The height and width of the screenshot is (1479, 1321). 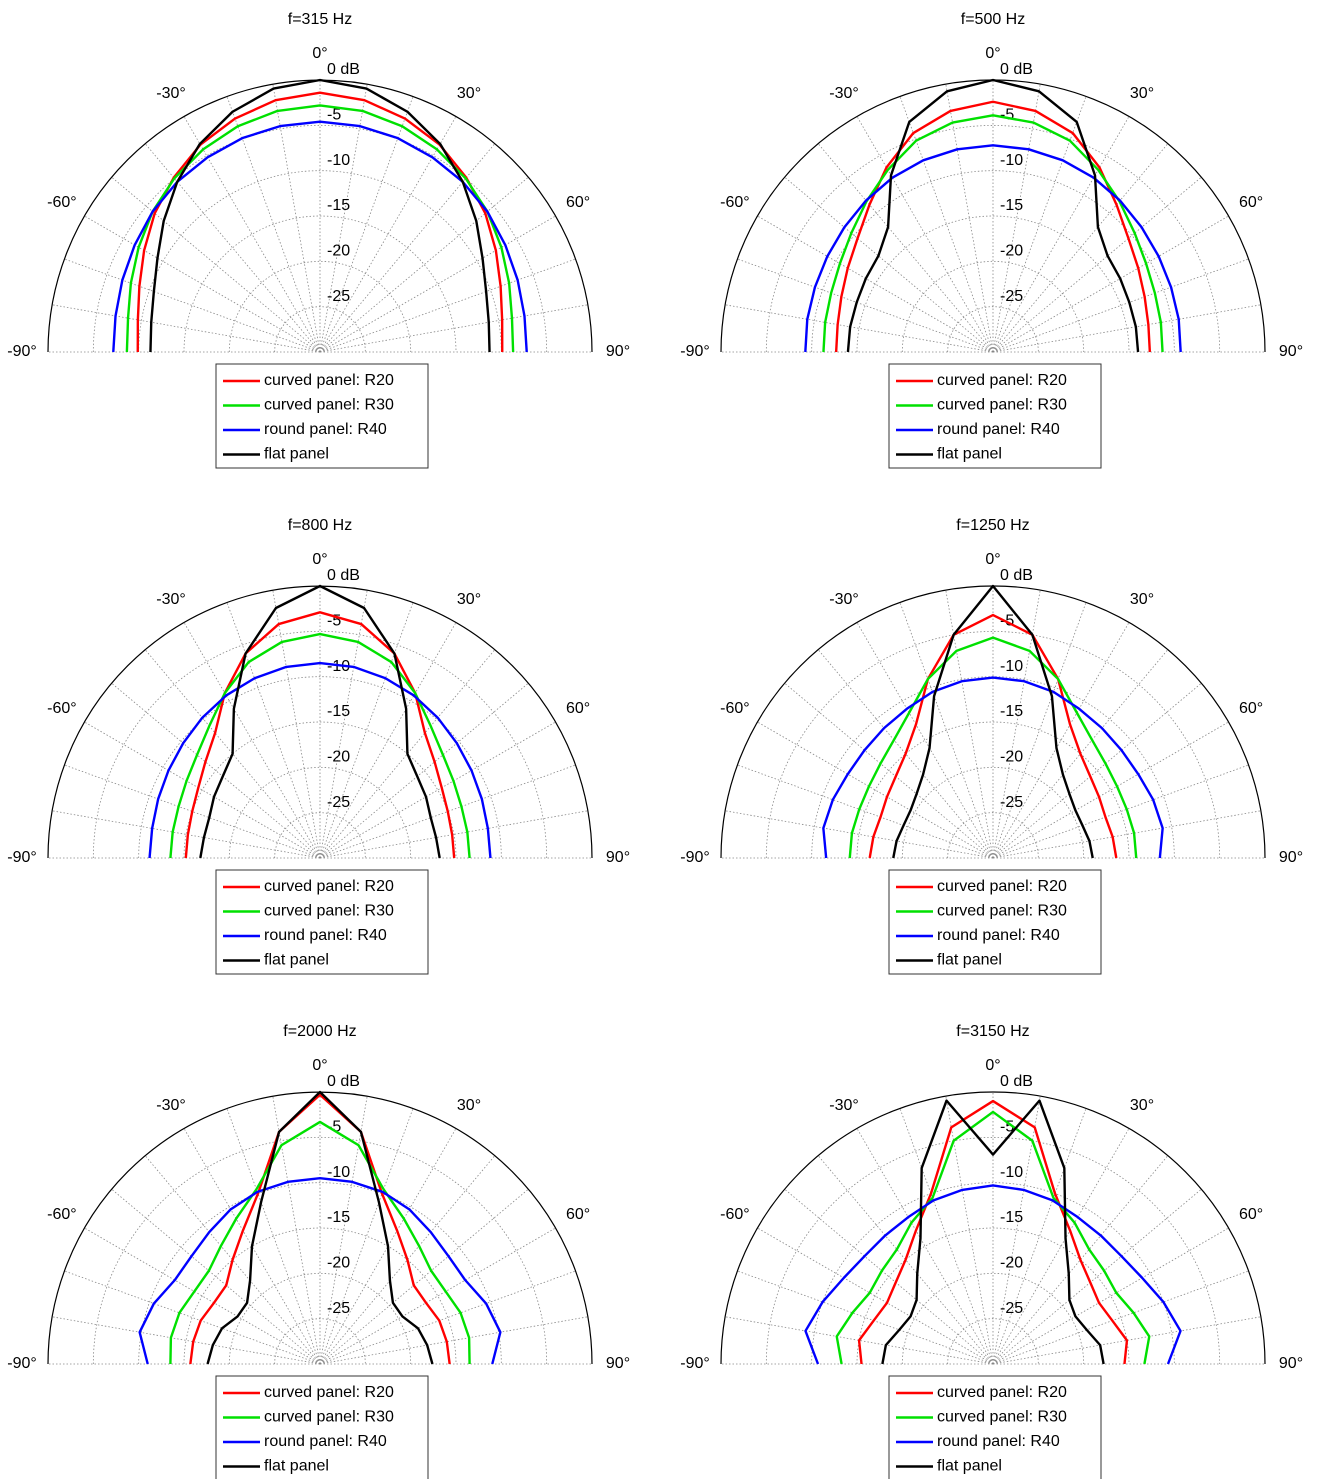 I want to click on chart-title: f=1250 Hz, so click(x=992, y=525).